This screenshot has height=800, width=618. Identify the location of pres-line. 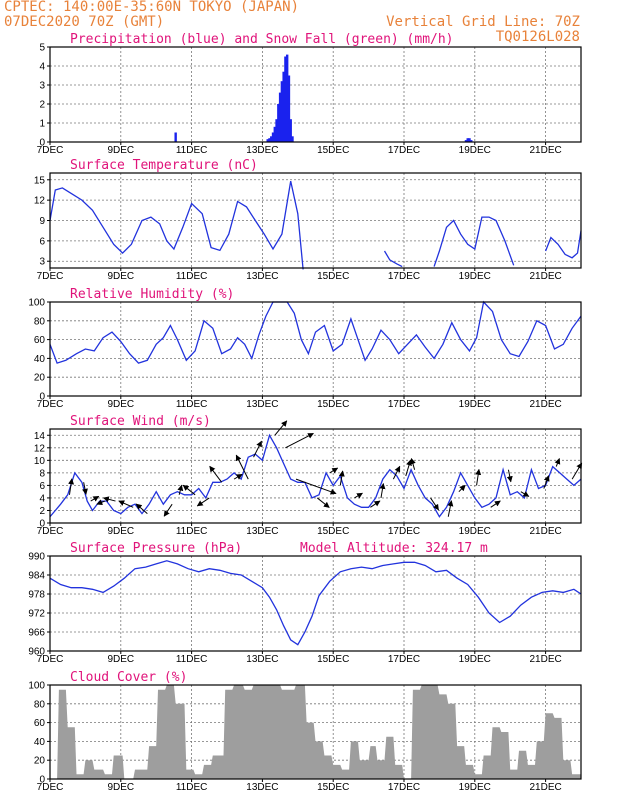
(315, 603).